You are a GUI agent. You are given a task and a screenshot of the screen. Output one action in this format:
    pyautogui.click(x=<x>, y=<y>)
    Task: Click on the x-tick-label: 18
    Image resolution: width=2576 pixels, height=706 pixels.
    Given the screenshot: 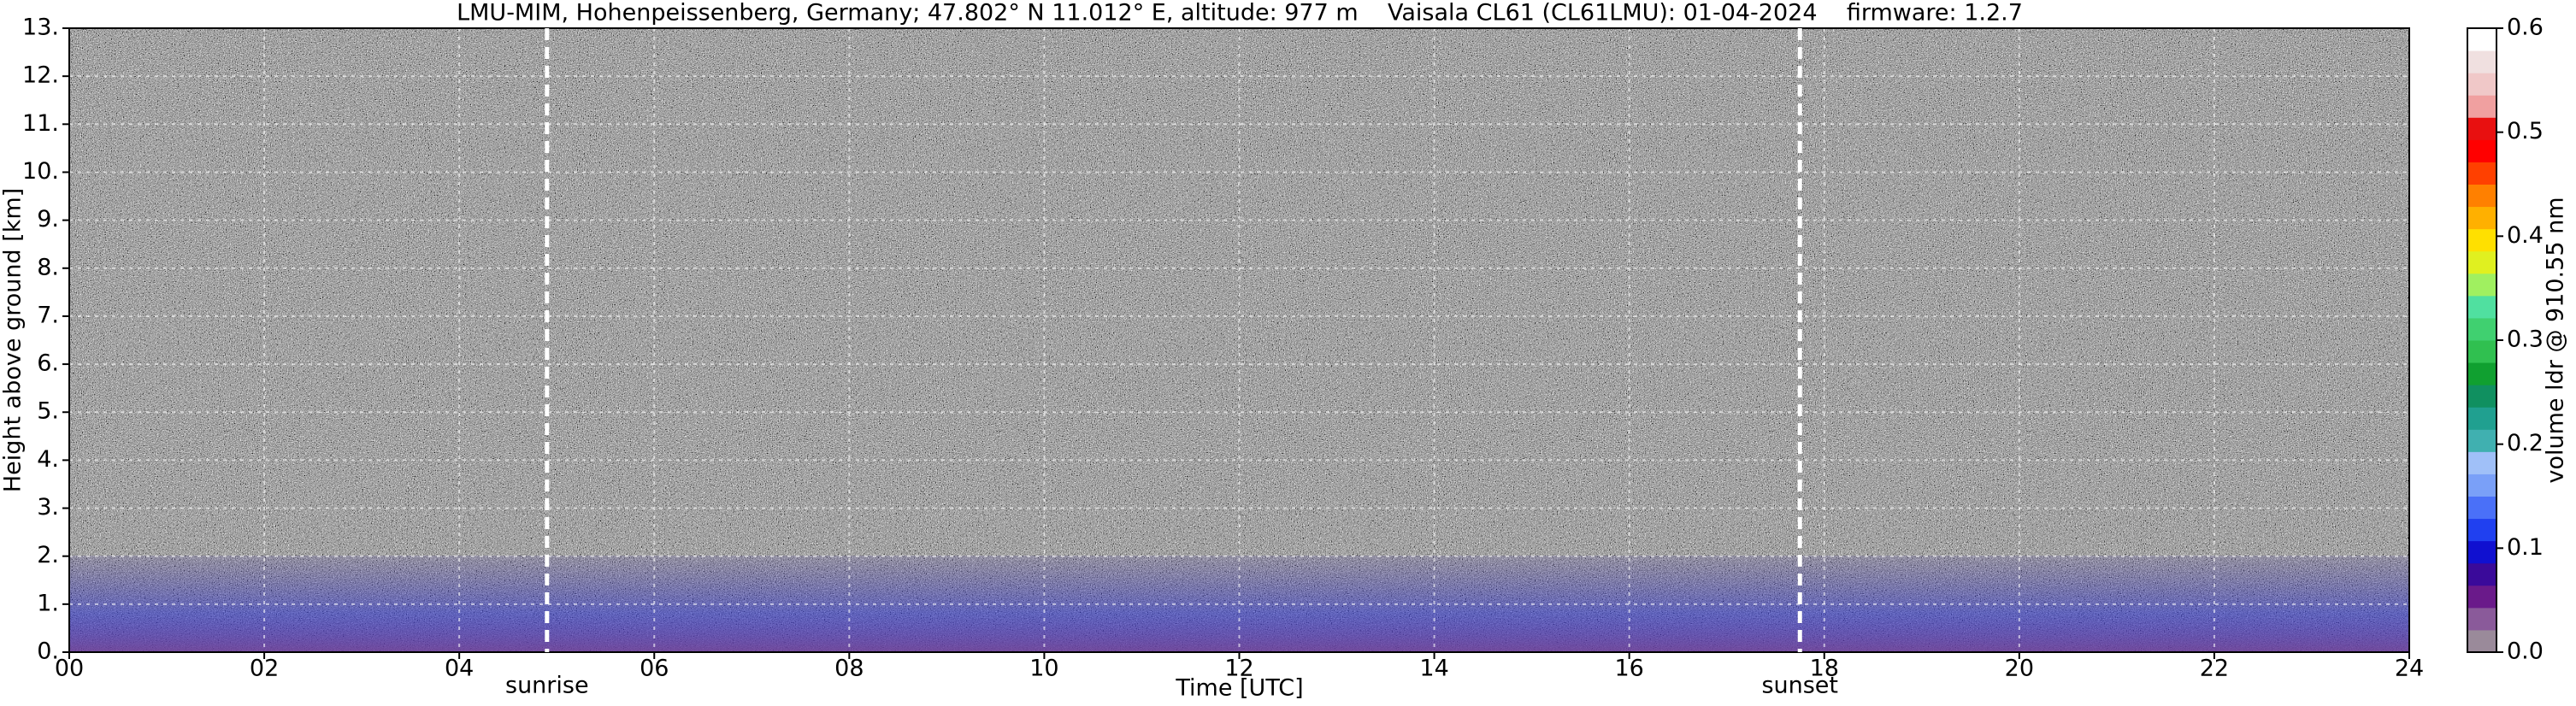 What is the action you would take?
    pyautogui.click(x=1825, y=669)
    